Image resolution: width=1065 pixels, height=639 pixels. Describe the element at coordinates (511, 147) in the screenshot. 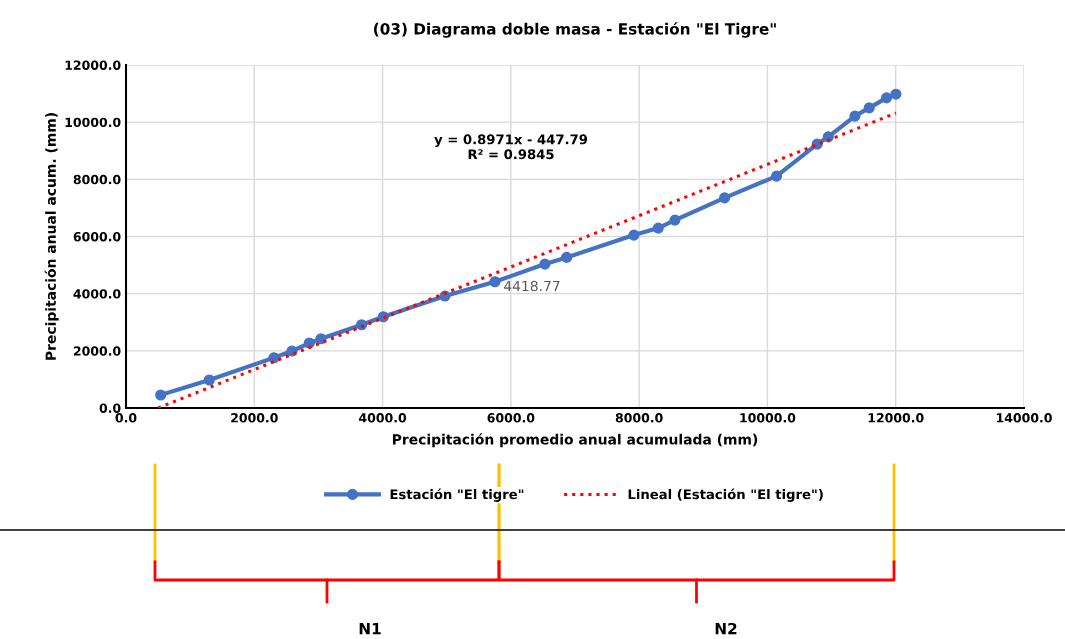

I see `annotation: y = 0.8971x - 447.79 R² = 0.9845` at that location.